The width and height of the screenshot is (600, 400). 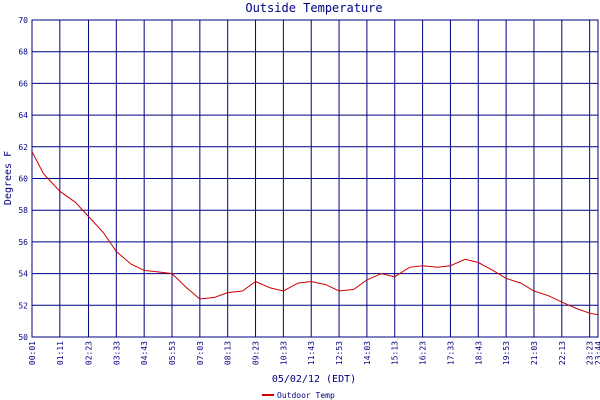 What do you see at coordinates (534, 353) in the screenshot?
I see `x-tick-label: 21:03` at bounding box center [534, 353].